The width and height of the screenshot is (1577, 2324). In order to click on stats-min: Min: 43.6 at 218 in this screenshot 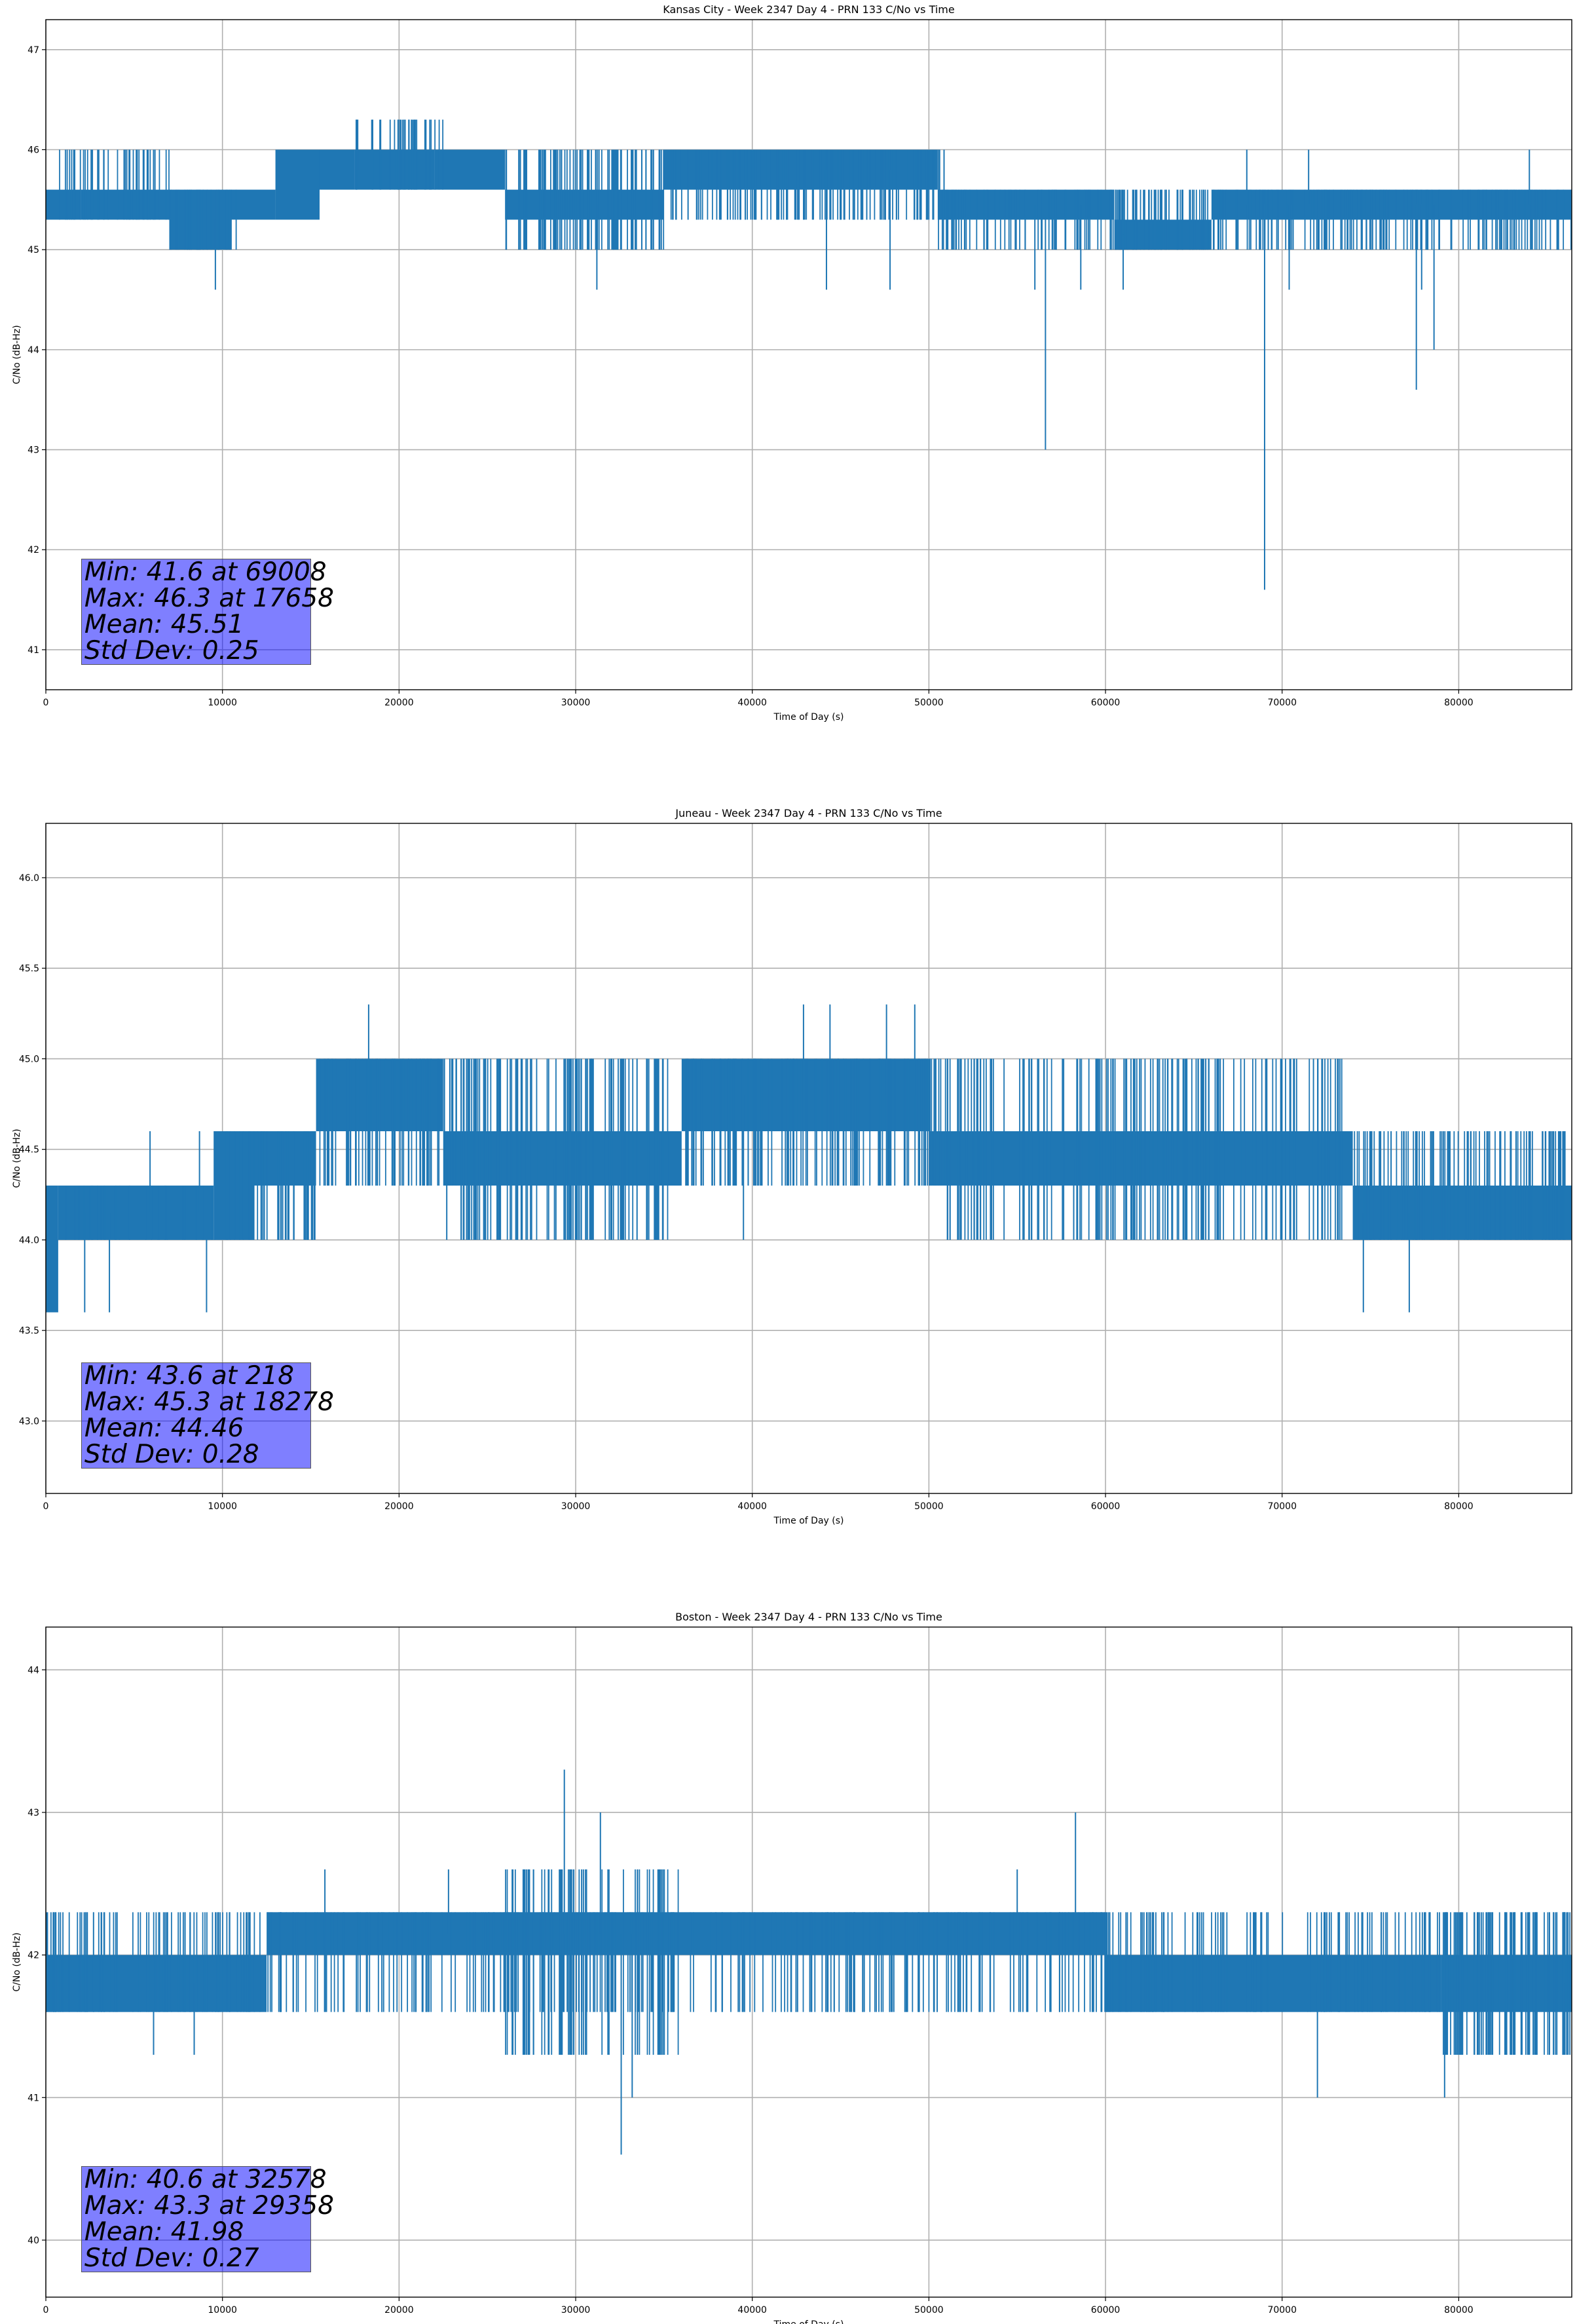, I will do `click(189, 1376)`.